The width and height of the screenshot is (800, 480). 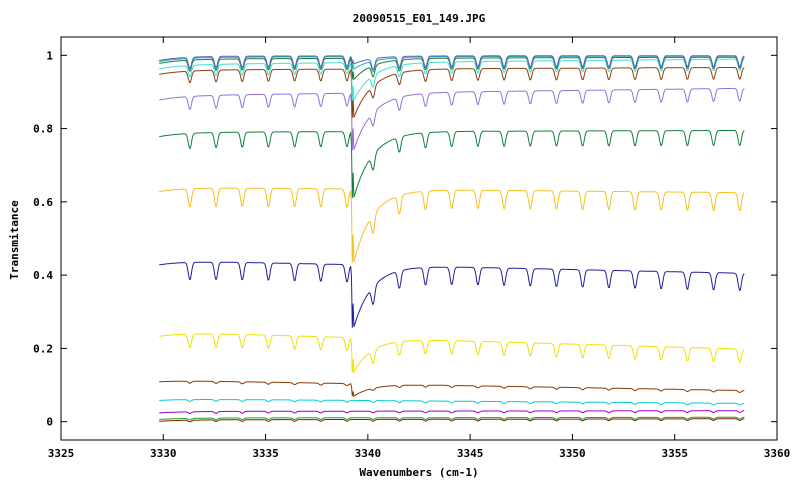 What do you see at coordinates (572, 453) in the screenshot?
I see `x-tick-label: 3350` at bounding box center [572, 453].